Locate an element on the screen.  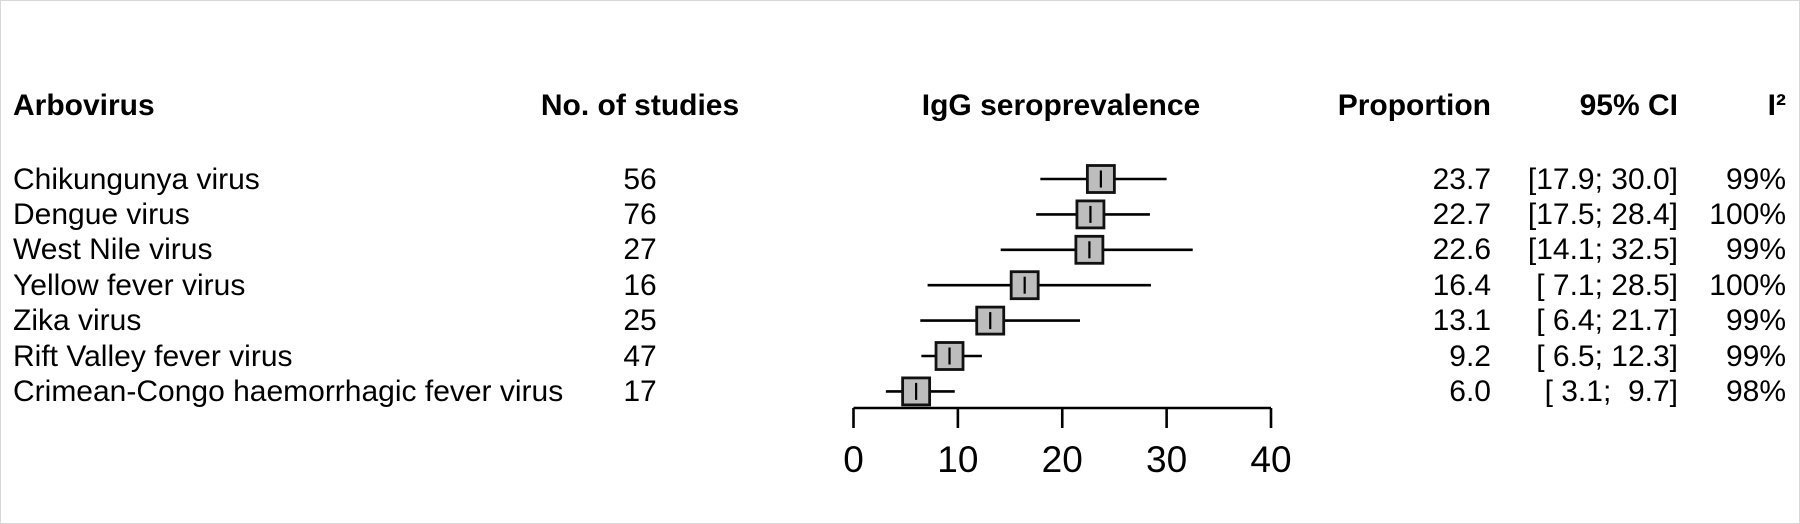
ci-cell: [14.1; 32.5] is located at coordinates (1602, 250).